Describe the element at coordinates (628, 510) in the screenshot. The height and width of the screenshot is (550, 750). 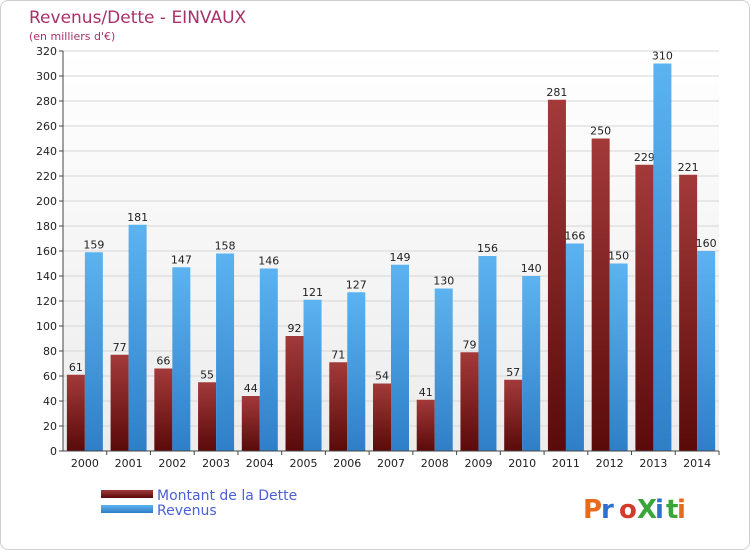
I see `logo-letter: o` at that location.